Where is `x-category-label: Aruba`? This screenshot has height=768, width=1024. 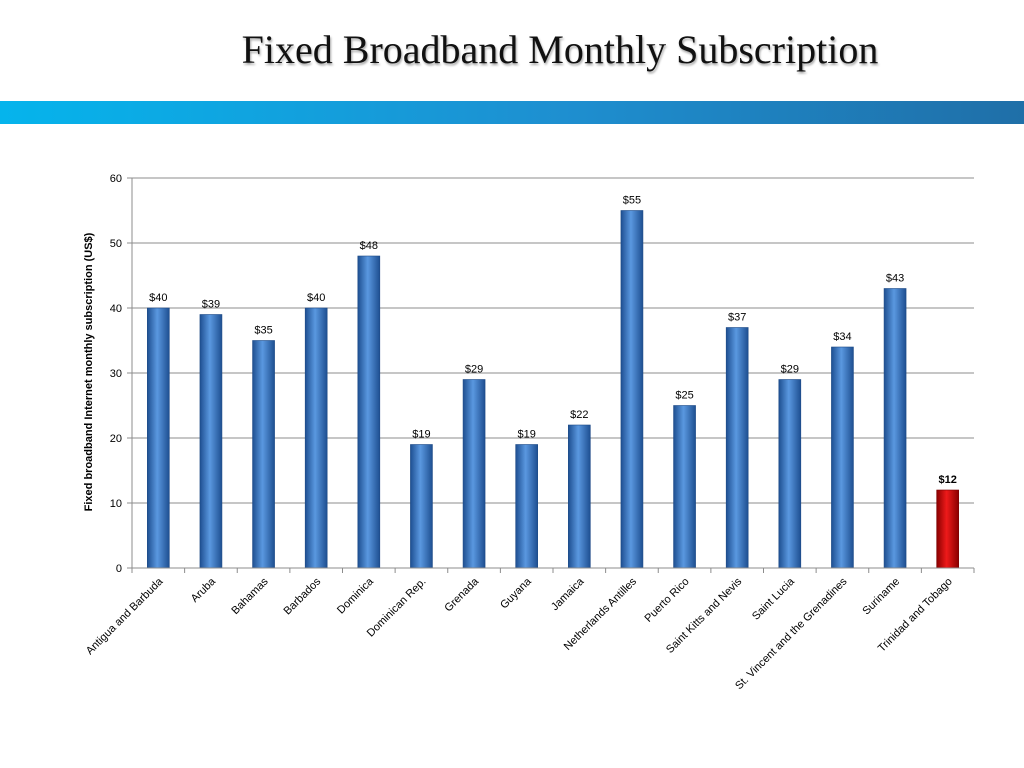
x-category-label: Aruba is located at coordinates (204, 590).